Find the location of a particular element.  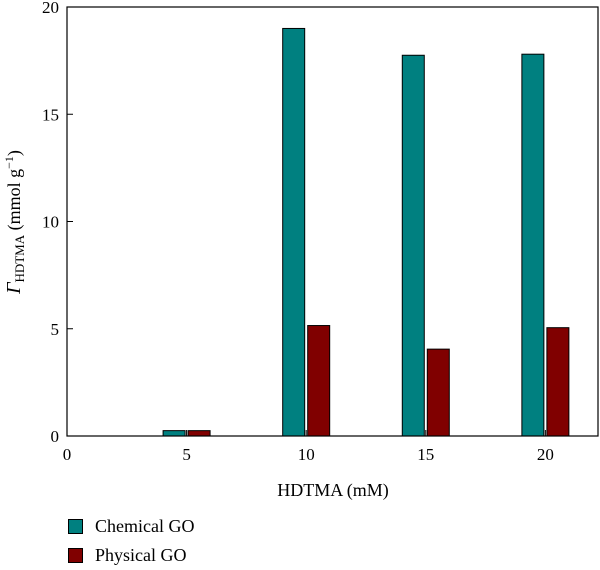

y-tick-label: 15 is located at coordinates (50, 114).